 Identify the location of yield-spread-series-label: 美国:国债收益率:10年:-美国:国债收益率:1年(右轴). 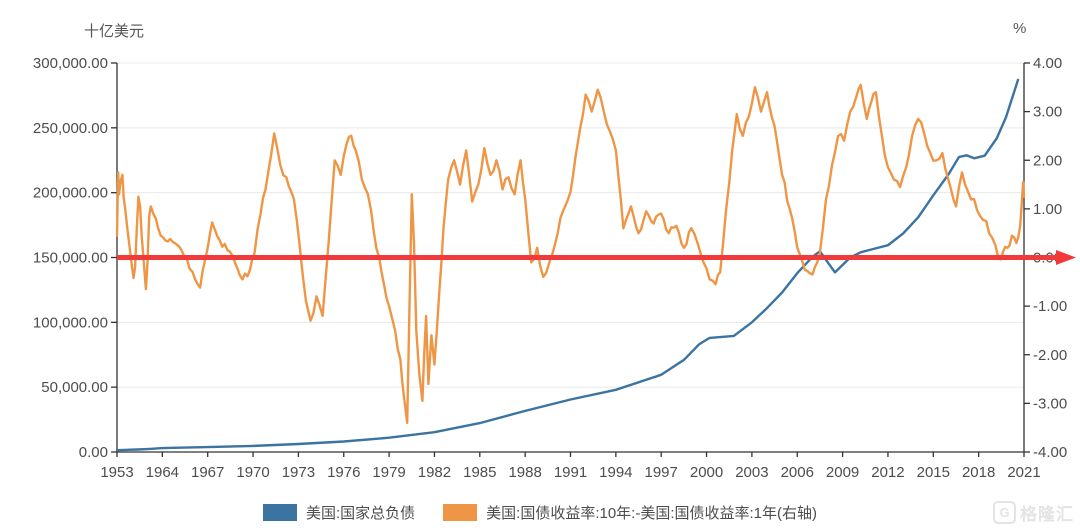
(652, 513).